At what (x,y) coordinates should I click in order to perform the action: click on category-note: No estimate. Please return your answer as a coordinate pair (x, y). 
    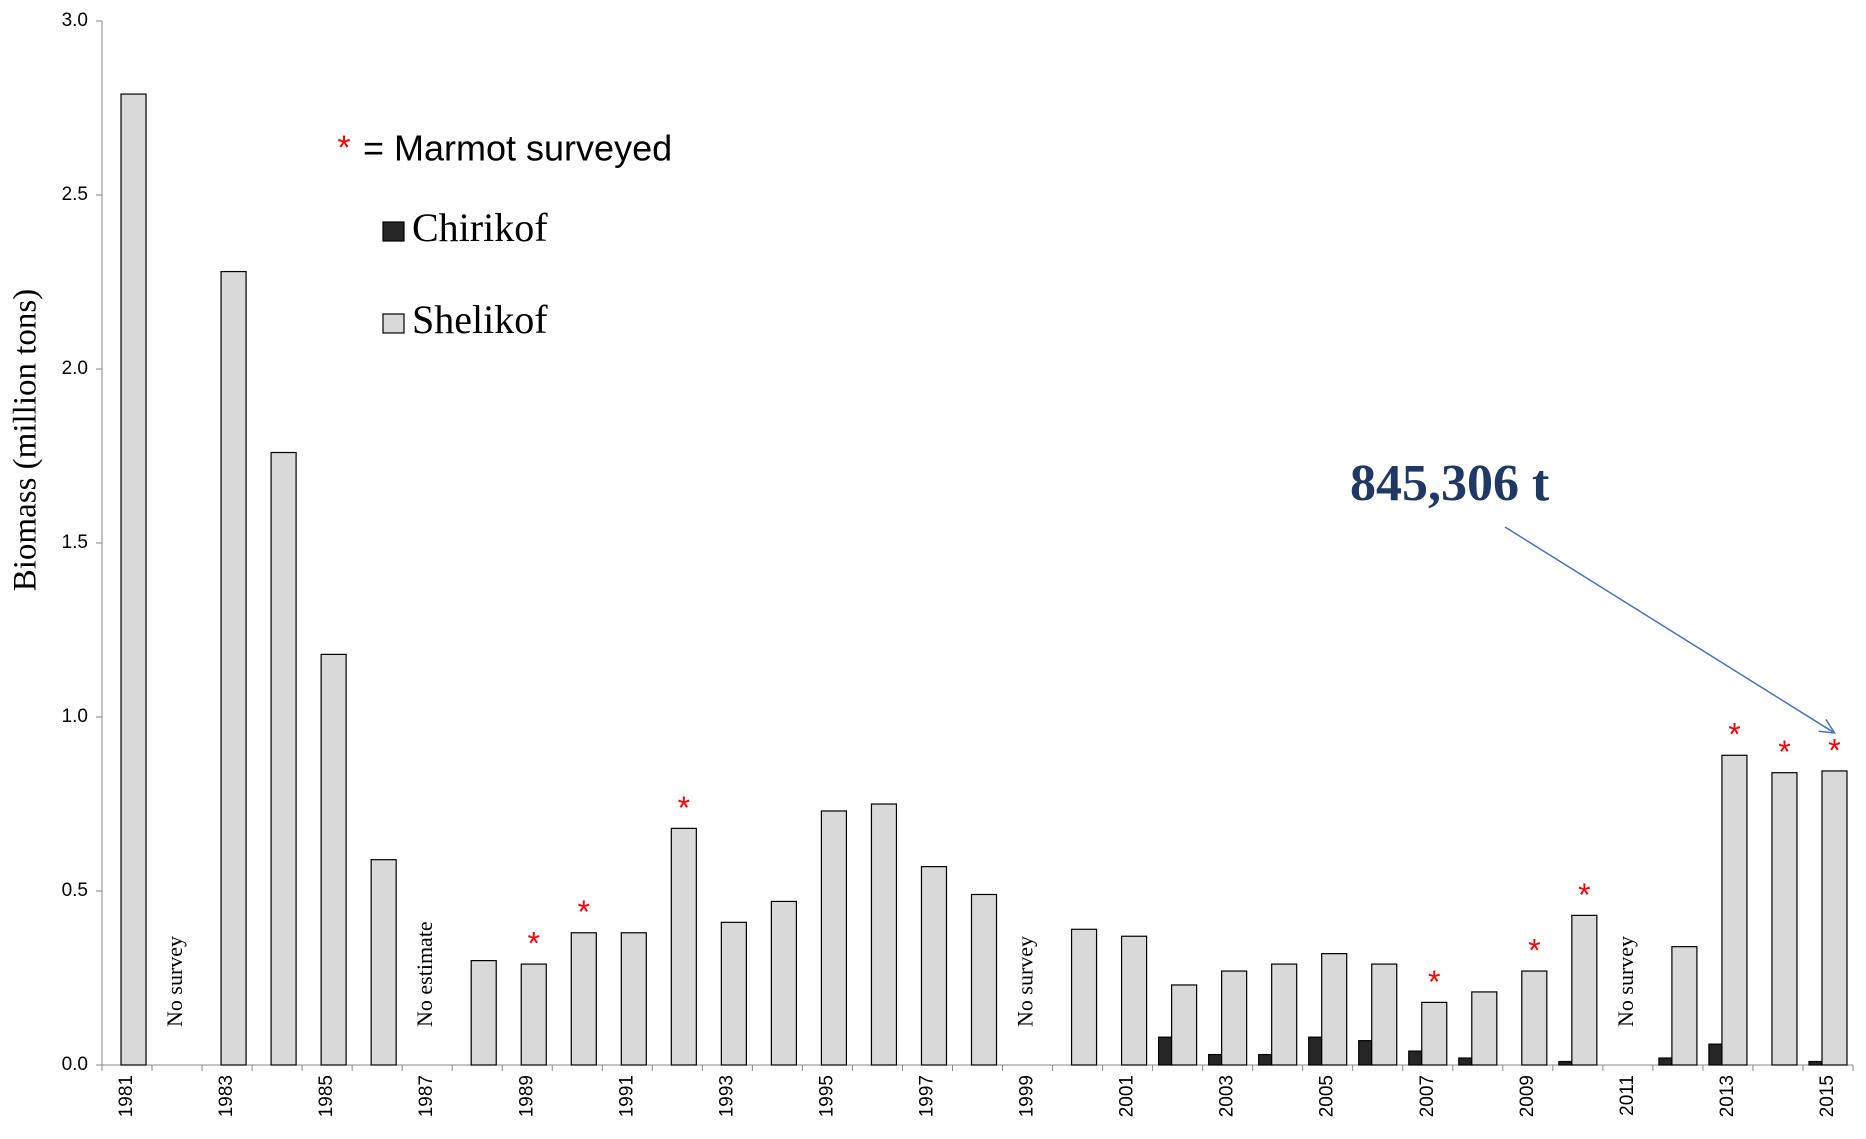
    Looking at the image, I should click on (424, 974).